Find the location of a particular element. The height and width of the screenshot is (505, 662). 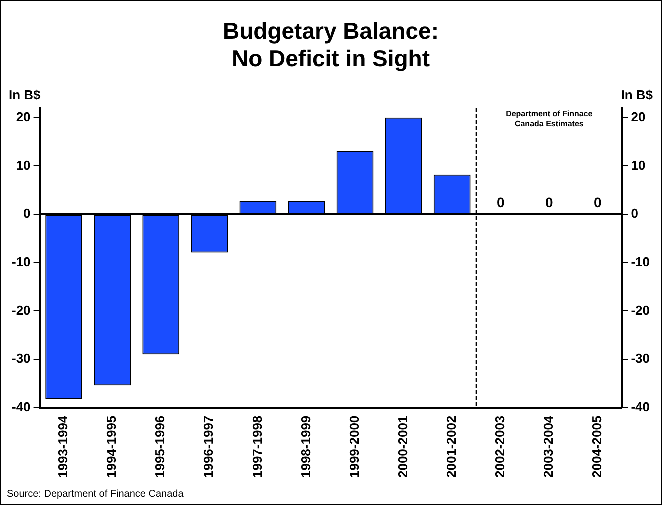

y-tick-label: 10 is located at coordinates (23, 165).